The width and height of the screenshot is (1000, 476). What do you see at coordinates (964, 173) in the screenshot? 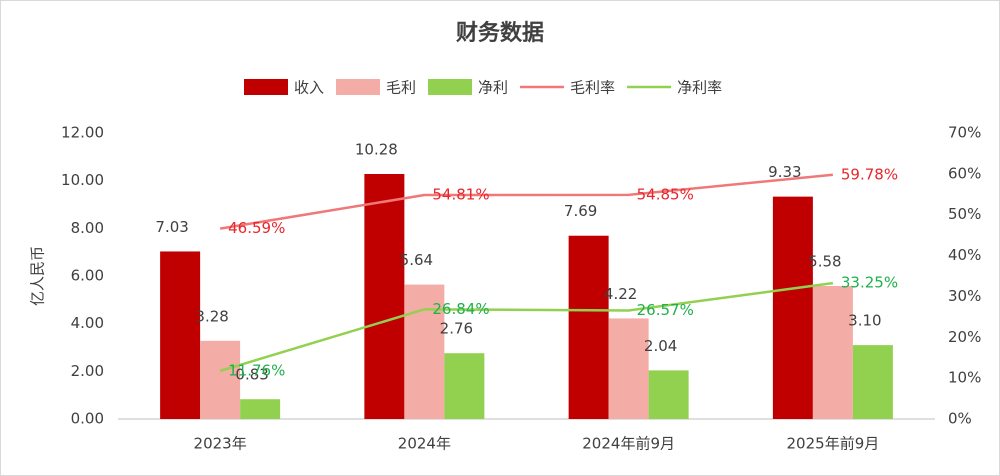
I see `y2-tick-label: 60%` at bounding box center [964, 173].